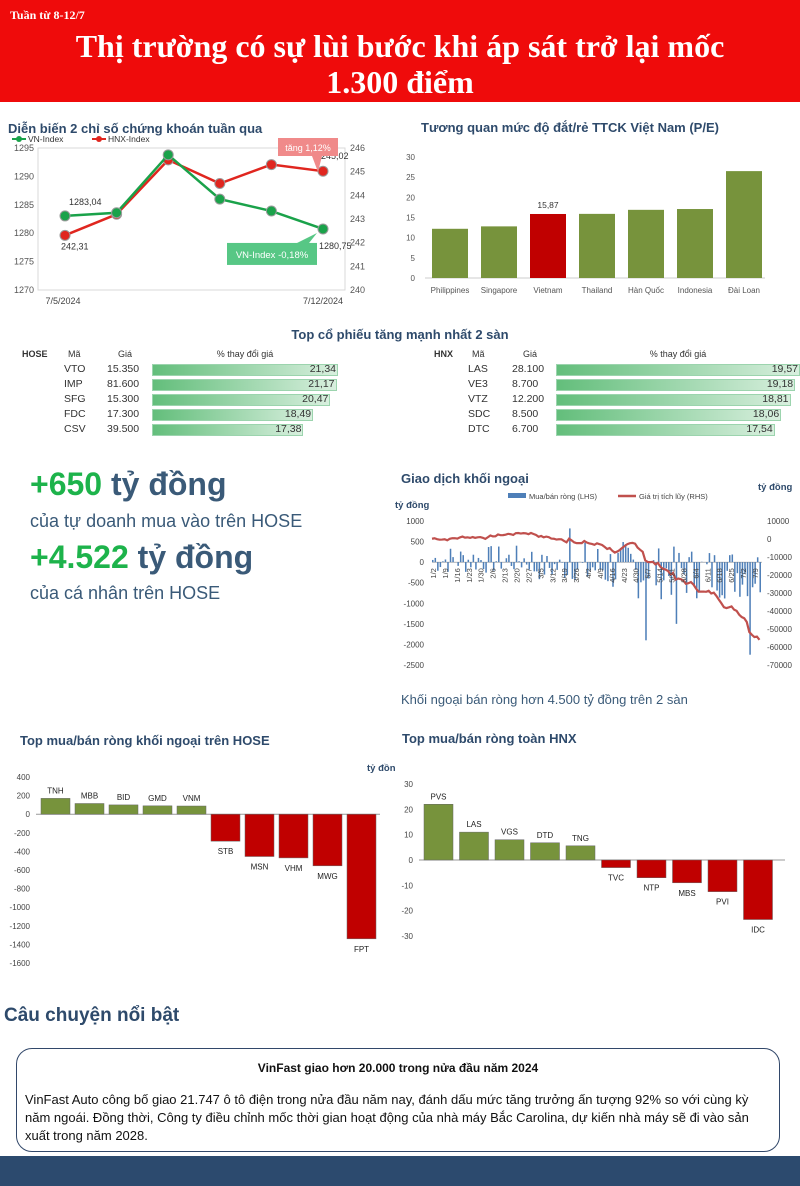 The height and width of the screenshot is (1186, 800). I want to click on pe-ytick: 5, so click(413, 258).